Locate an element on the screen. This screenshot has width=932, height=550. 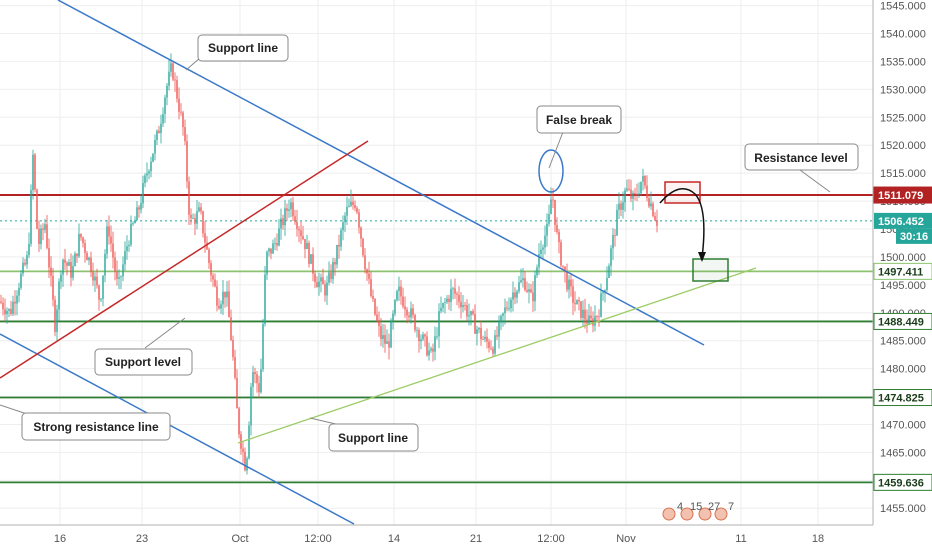
current-price-label: 1506.452 is located at coordinates (901, 222).